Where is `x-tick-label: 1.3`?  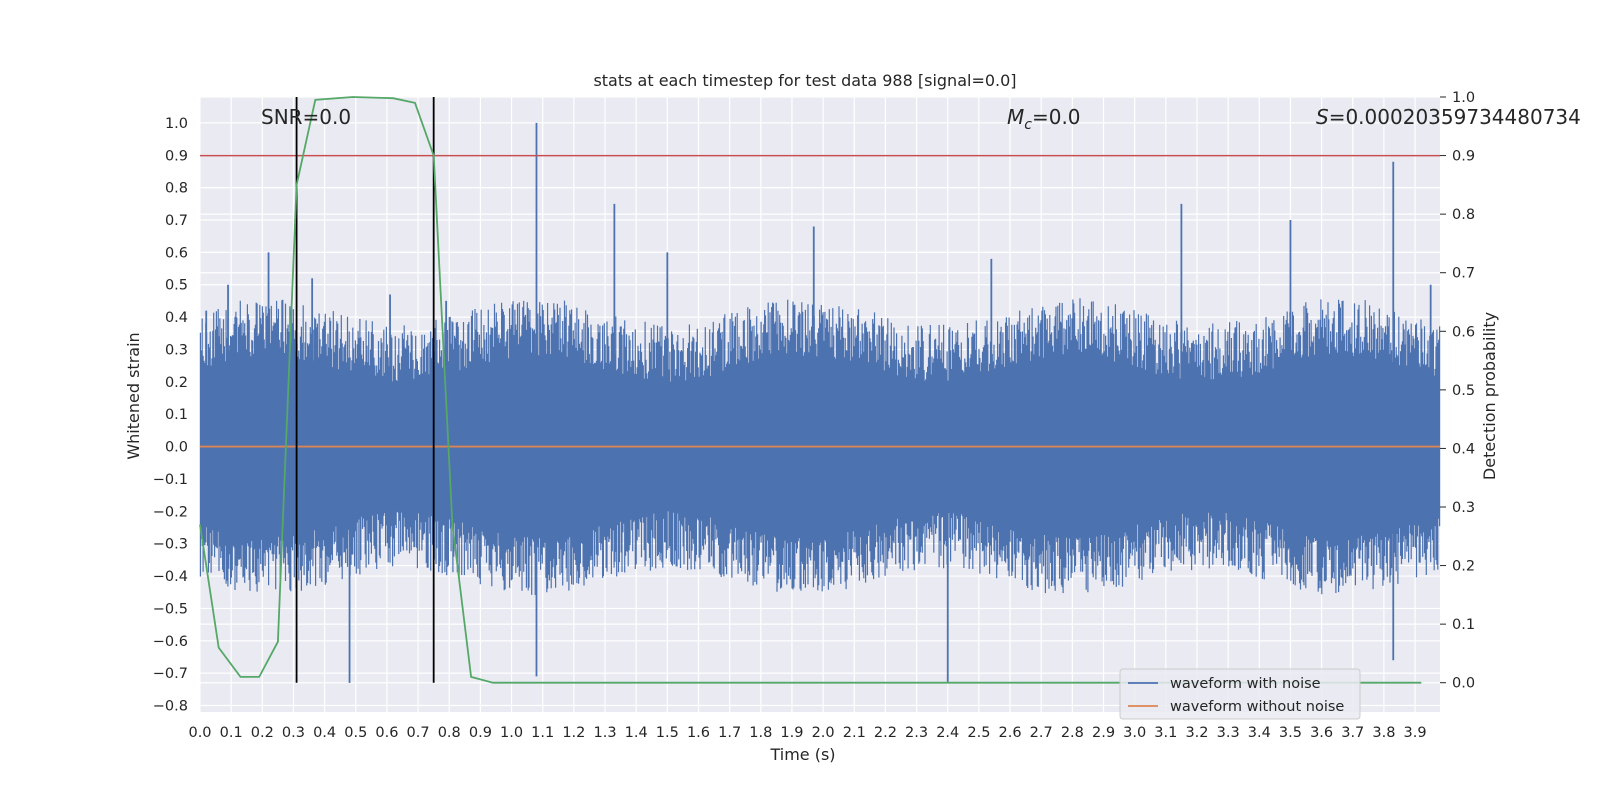 x-tick-label: 1.3 is located at coordinates (604, 733).